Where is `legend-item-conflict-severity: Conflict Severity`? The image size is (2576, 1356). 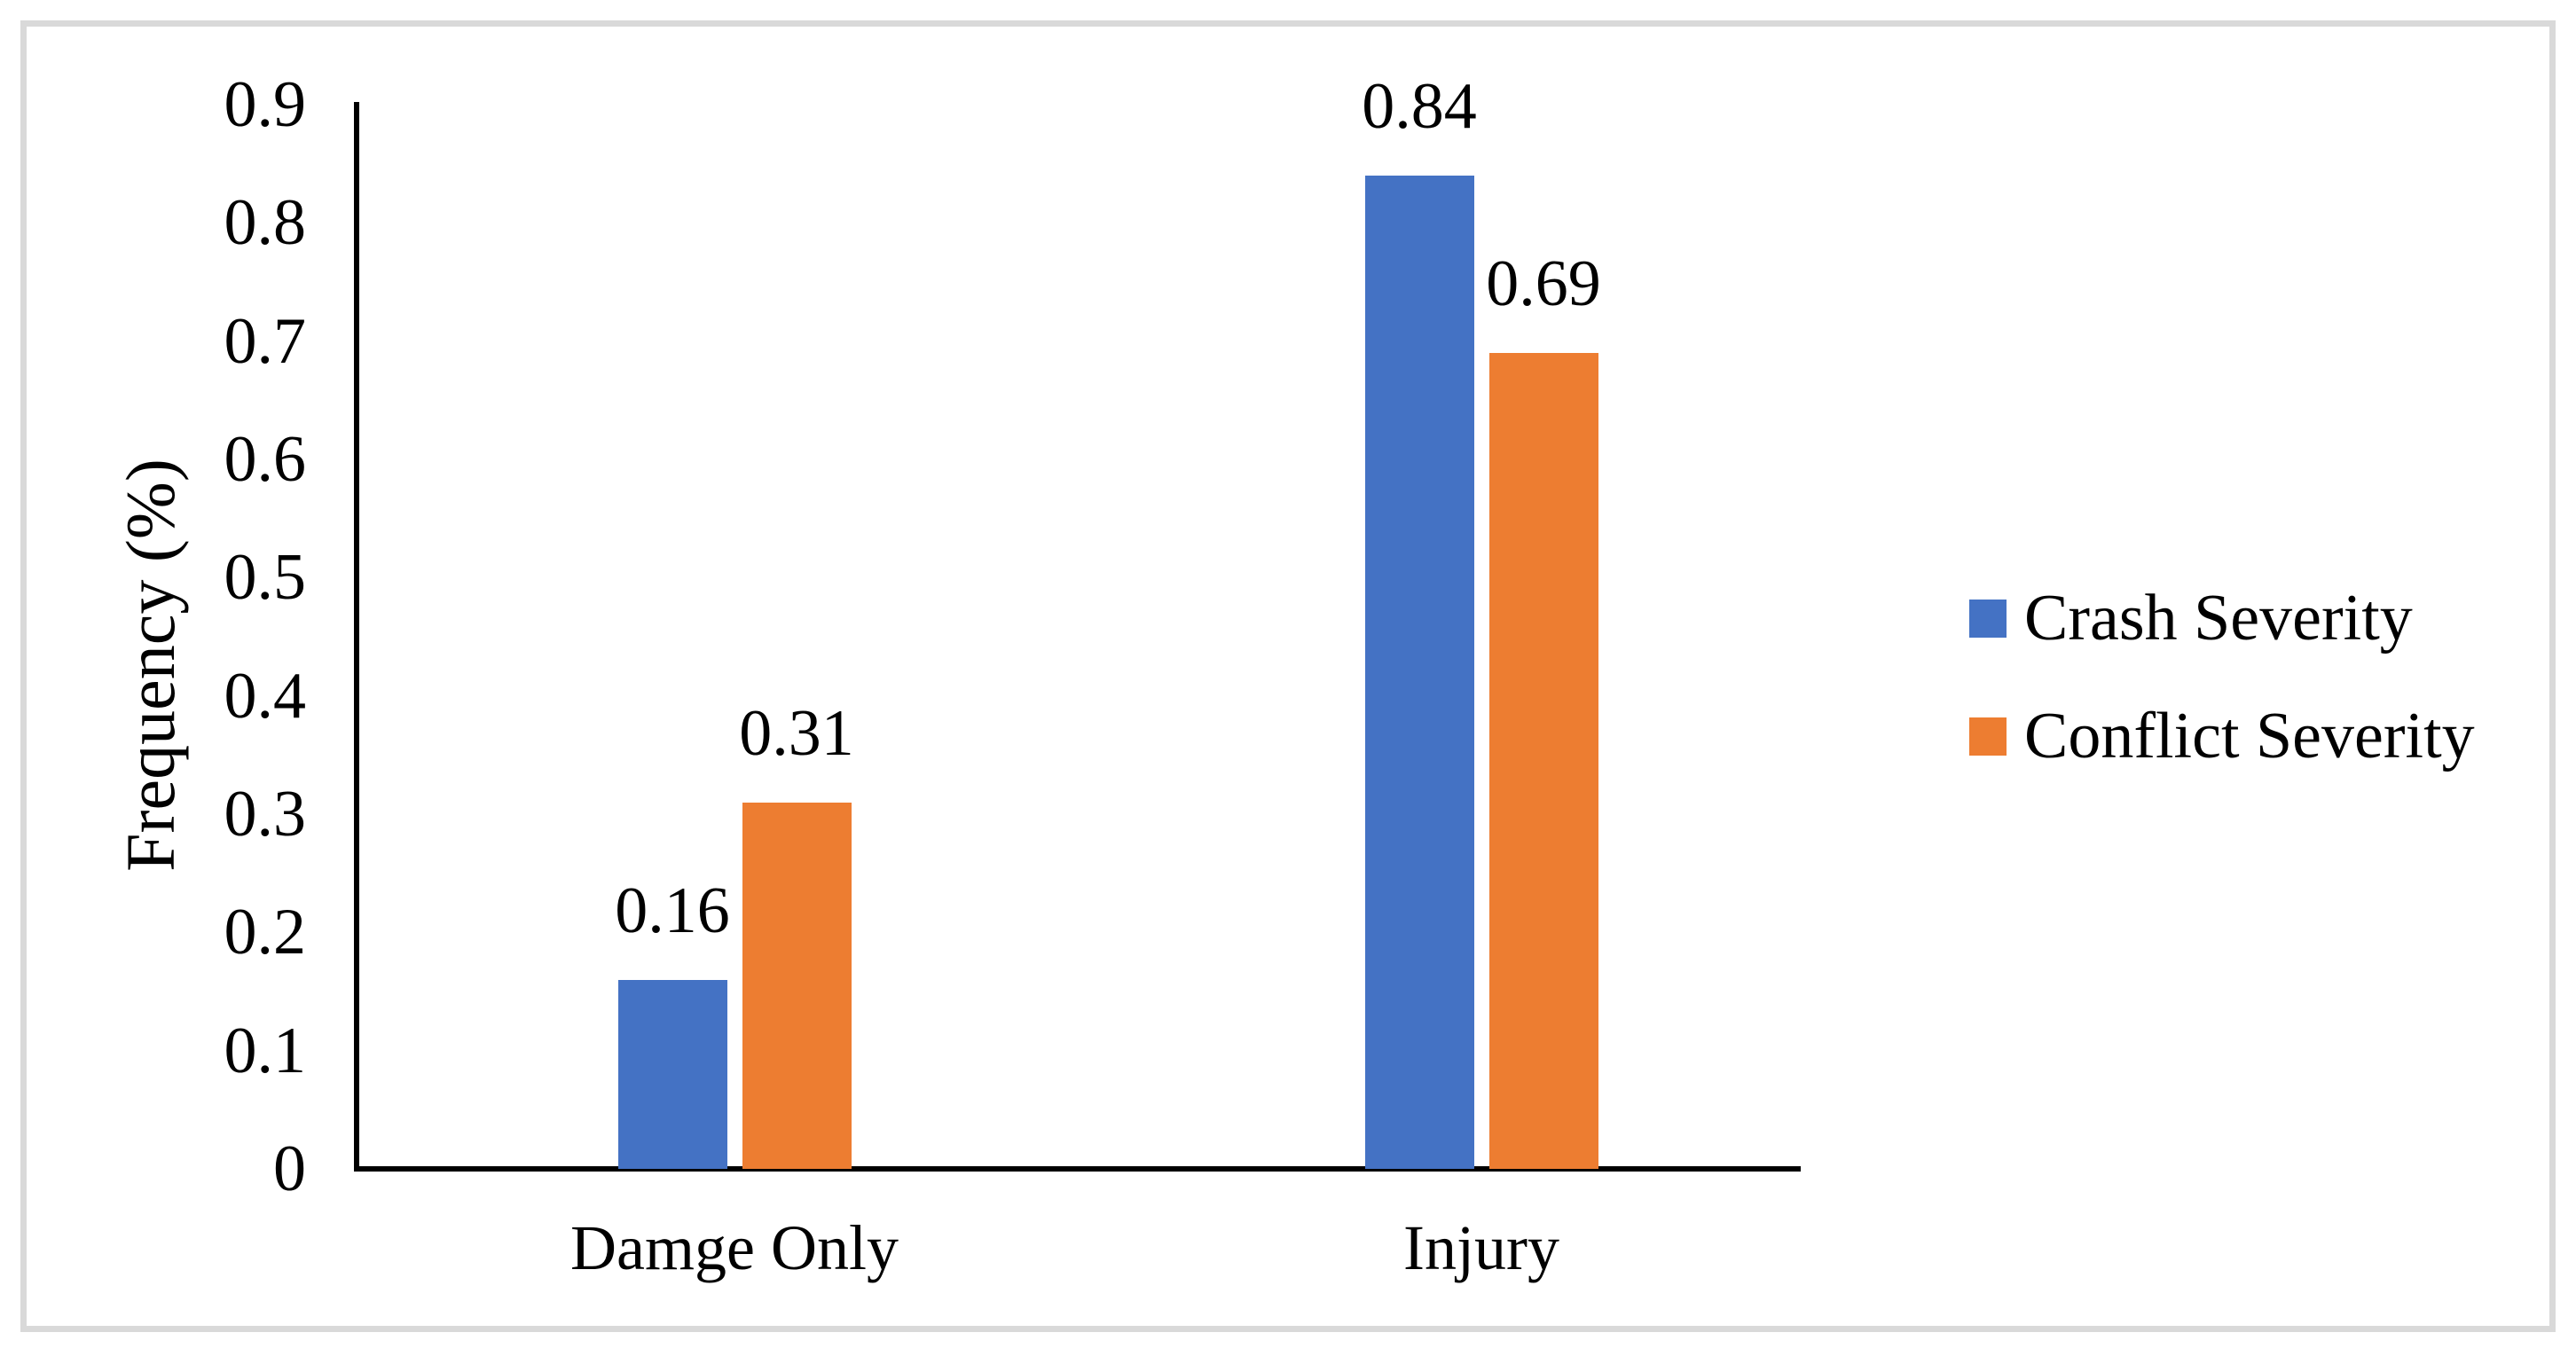
legend-item-conflict-severity: Conflict Severity is located at coordinates (2222, 736).